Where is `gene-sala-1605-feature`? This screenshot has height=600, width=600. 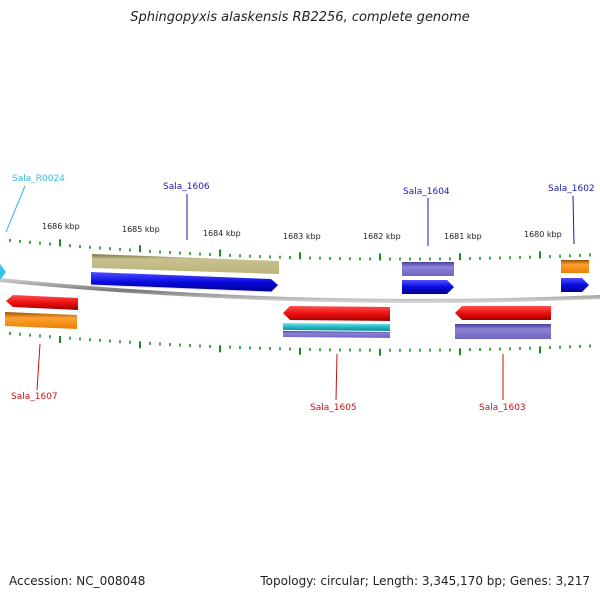 gene-sala-1605-feature is located at coordinates (336, 327).